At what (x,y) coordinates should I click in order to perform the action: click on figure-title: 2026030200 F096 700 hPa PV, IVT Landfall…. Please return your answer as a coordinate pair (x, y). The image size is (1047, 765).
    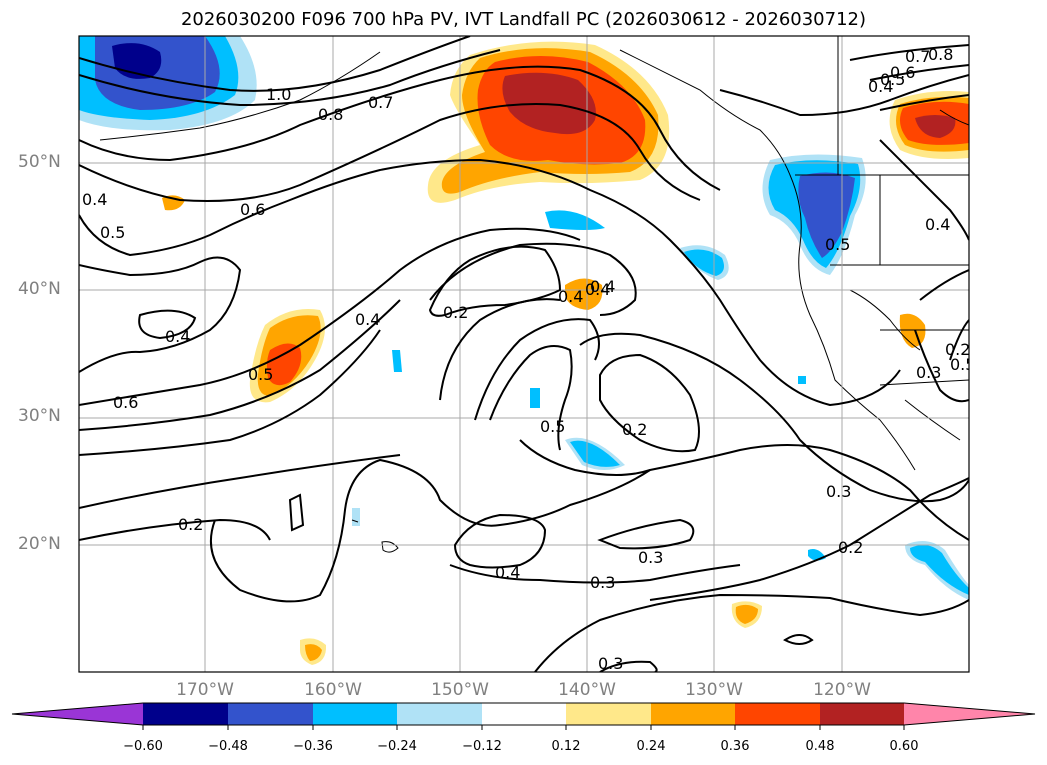
    Looking at the image, I should click on (523, 19).